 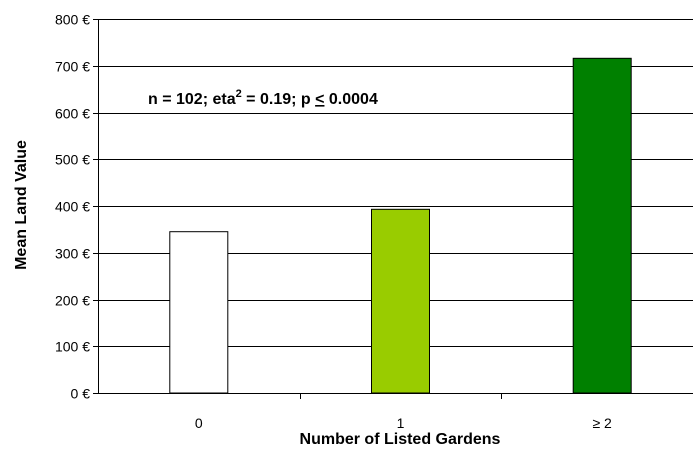 What do you see at coordinates (72, 301) in the screenshot?
I see `y-tick-label: 200 €` at bounding box center [72, 301].